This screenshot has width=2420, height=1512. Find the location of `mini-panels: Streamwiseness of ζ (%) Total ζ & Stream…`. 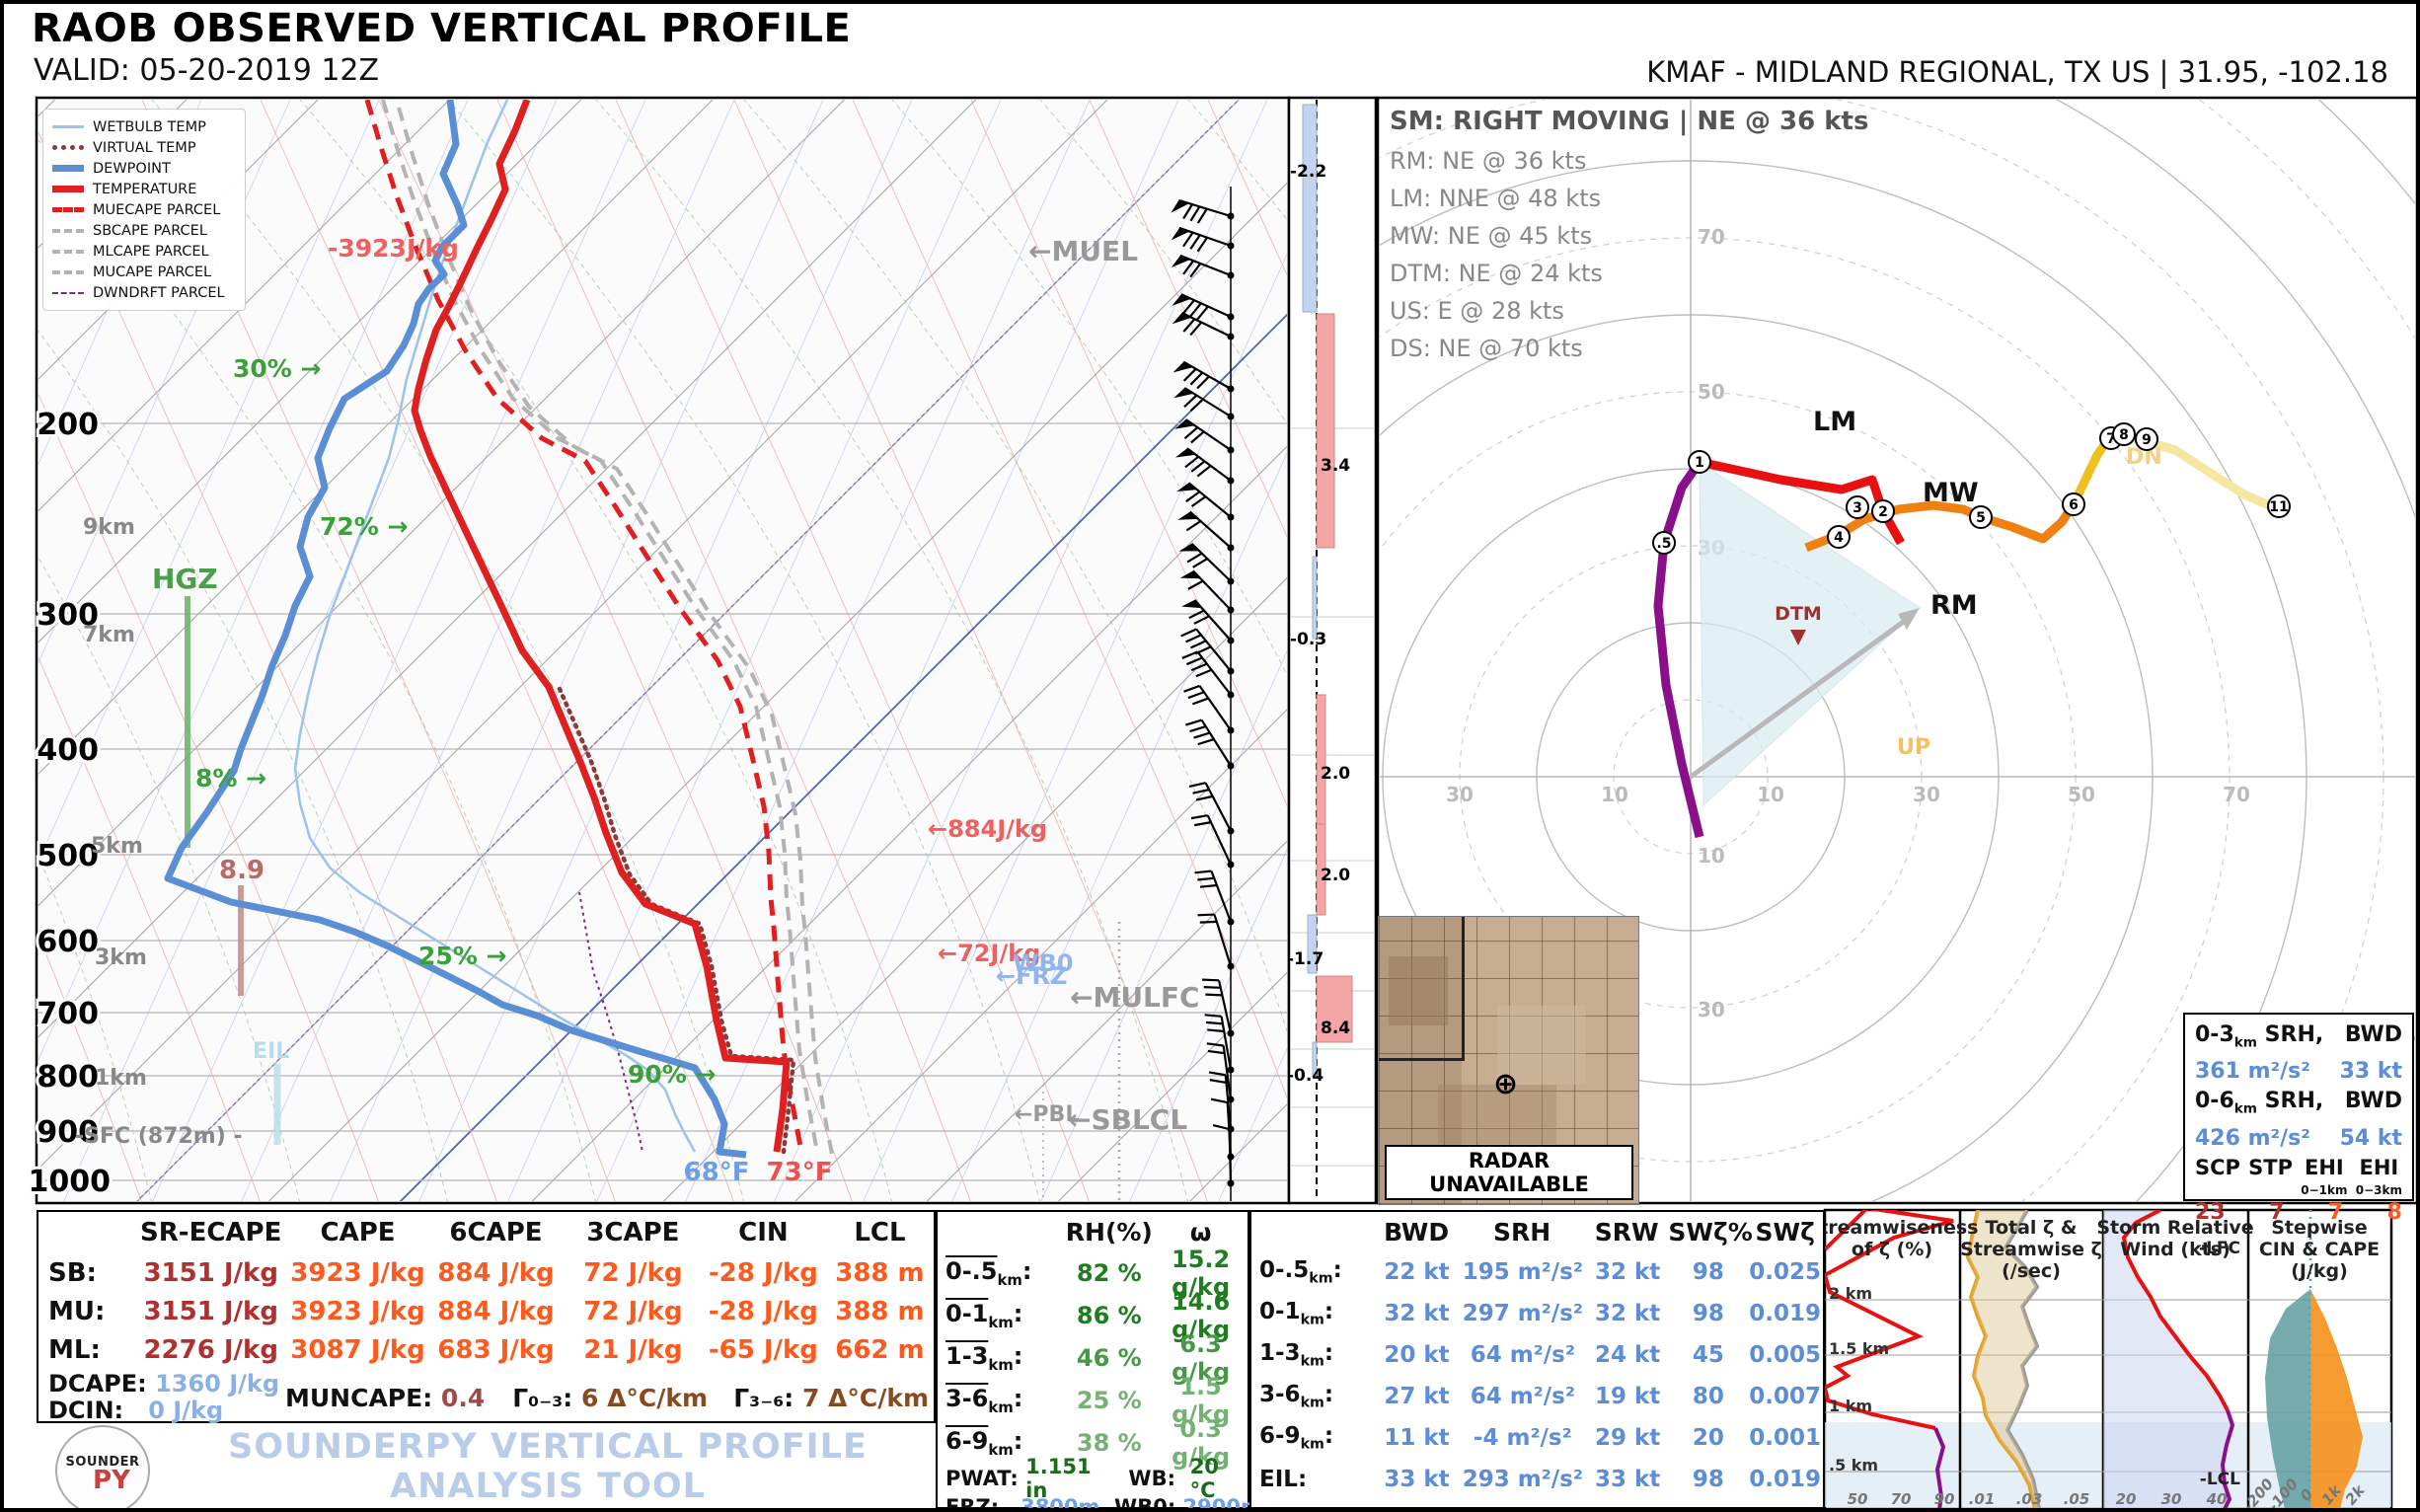

mini-panels: Streamwiseness of ζ (%) Total ζ & Stream… is located at coordinates (2099, 1358).